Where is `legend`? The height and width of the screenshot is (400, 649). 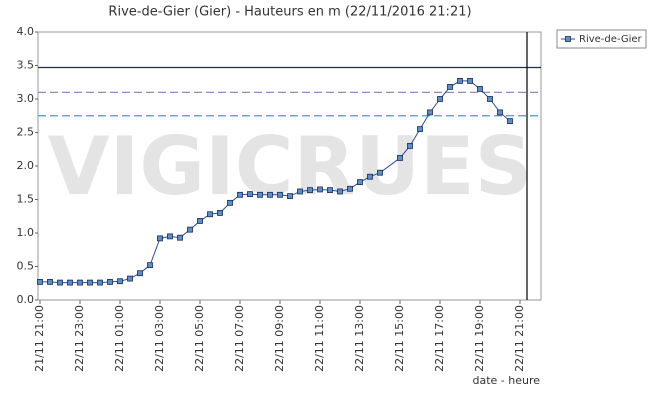
legend is located at coordinates (601, 39).